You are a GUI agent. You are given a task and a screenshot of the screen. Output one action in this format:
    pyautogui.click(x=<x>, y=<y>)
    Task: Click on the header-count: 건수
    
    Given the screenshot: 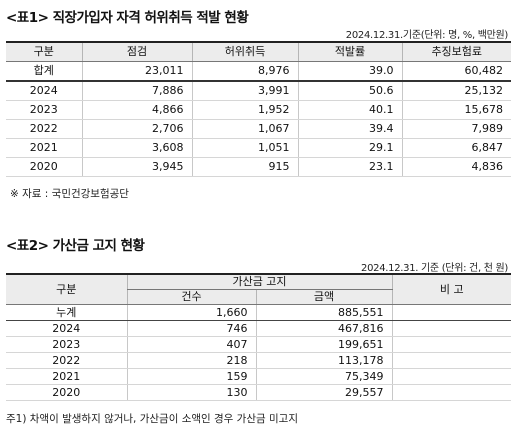 What is the action you would take?
    pyautogui.click(x=191, y=297)
    